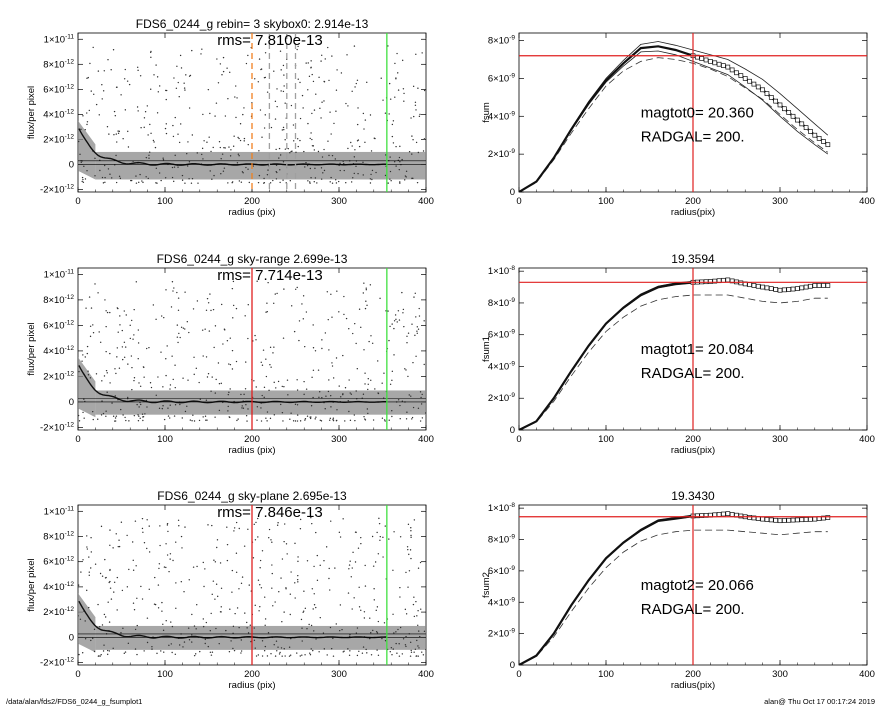 The image size is (885, 708). Describe the element at coordinates (502, 41) in the screenshot. I see `panel-2-ytick-label: 8×10⁻⁹` at that location.